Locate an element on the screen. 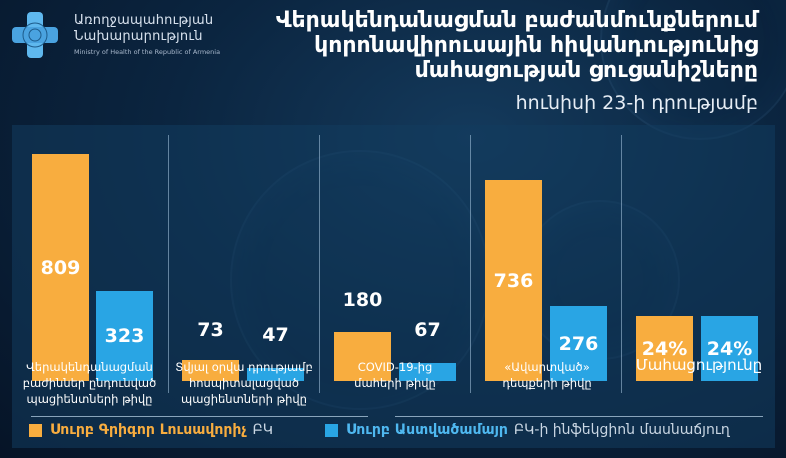  legend-suffix: ԲԿ-ի ինֆեկցիոն մասնաճյուղ is located at coordinates (621, 430).